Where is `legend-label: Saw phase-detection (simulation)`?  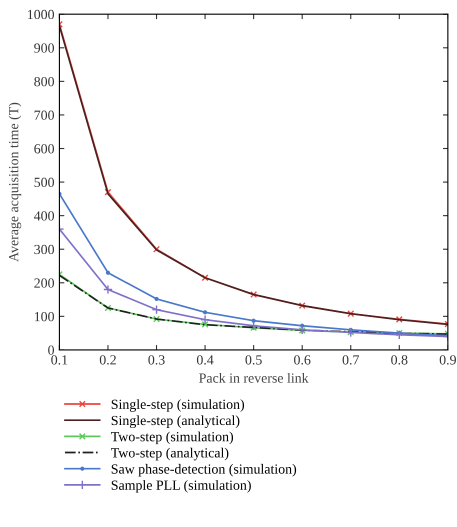 legend-label: Saw phase-detection (simulation) is located at coordinates (204, 470).